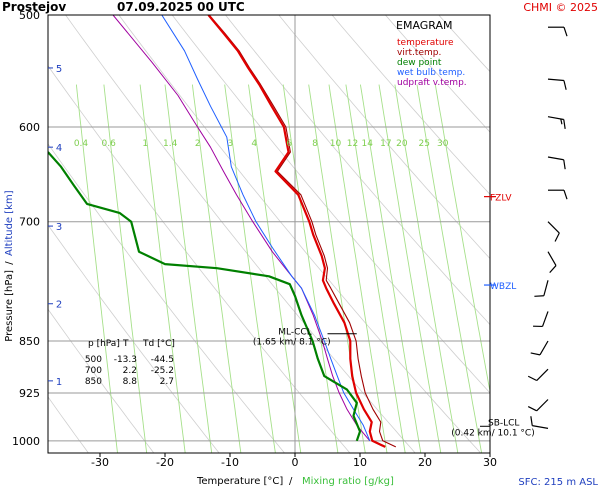 The height and width of the screenshot is (500, 600). I want to click on temperature-tick-label: -20, so click(165, 462).